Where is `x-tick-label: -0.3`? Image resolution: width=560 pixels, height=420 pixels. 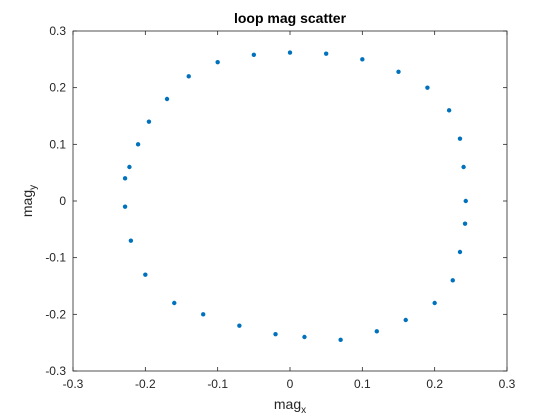 x-tick-label: -0.3 is located at coordinates (73, 384).